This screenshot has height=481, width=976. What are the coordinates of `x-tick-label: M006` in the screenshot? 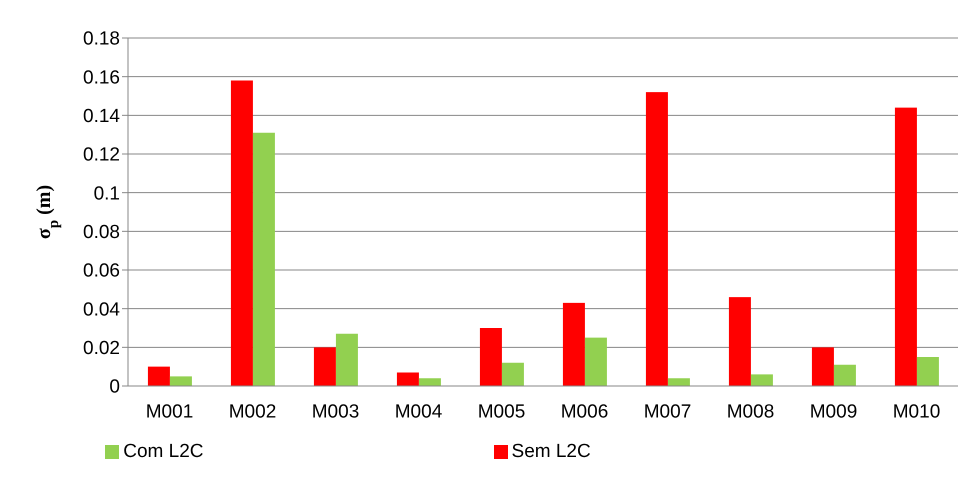 It's located at (584, 411).